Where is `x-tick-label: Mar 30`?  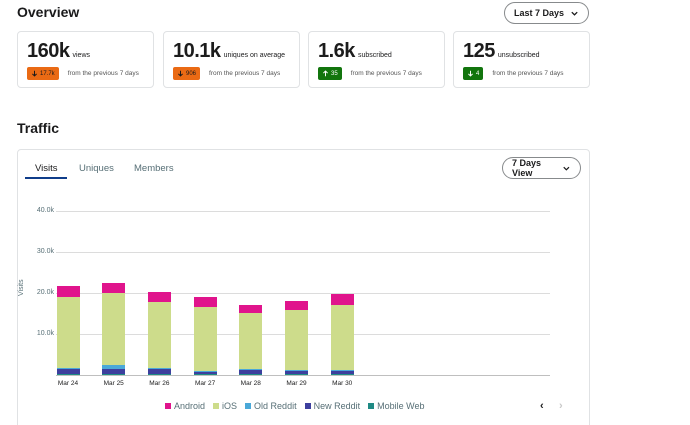 x-tick-label: Mar 30 is located at coordinates (342, 383).